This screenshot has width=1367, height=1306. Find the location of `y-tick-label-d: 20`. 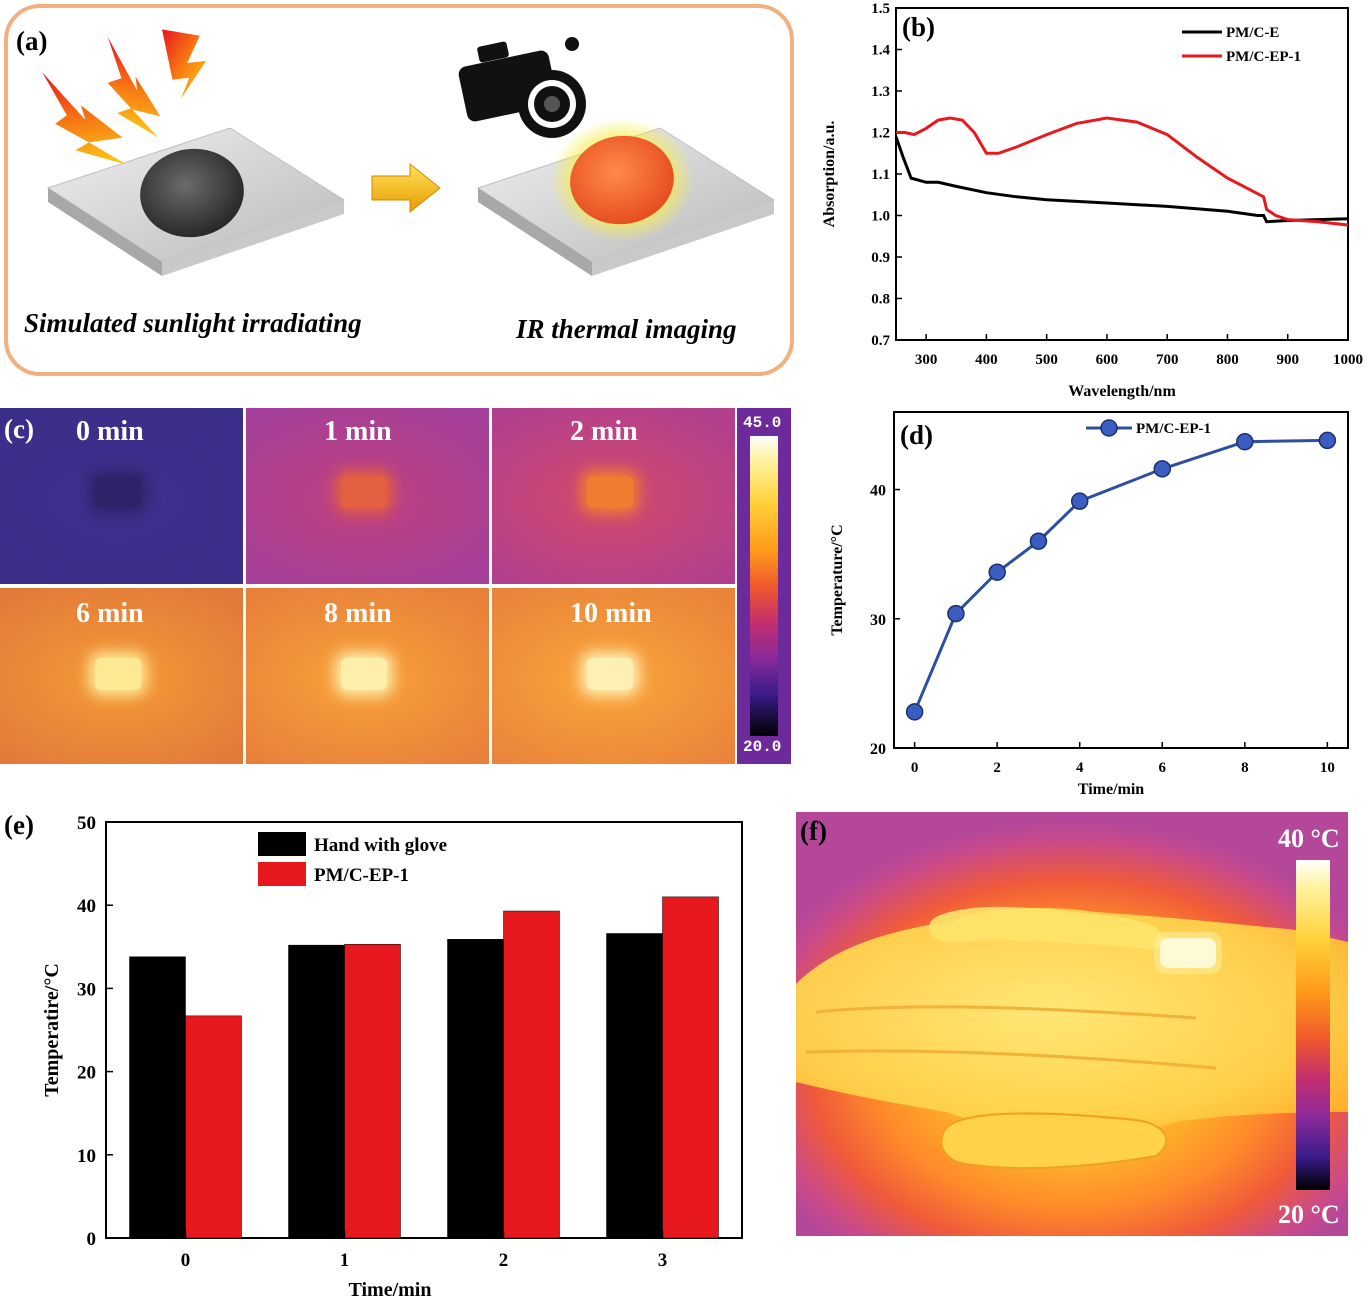

y-tick-label-d: 20 is located at coordinates (878, 749).